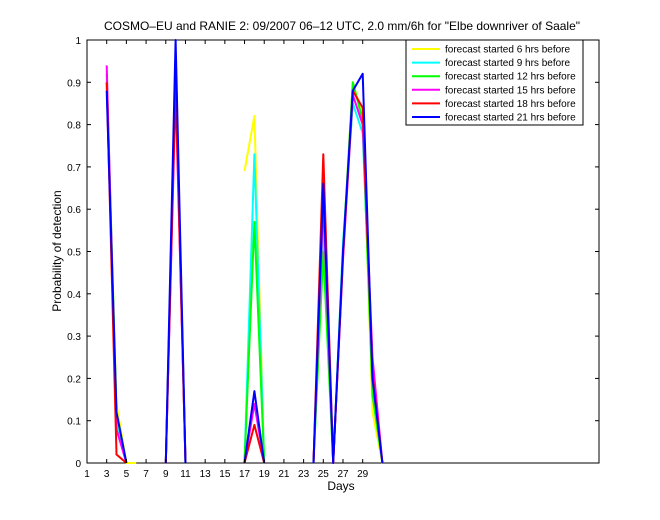  I want to click on y-tick-label: 0.1, so click(74, 422).